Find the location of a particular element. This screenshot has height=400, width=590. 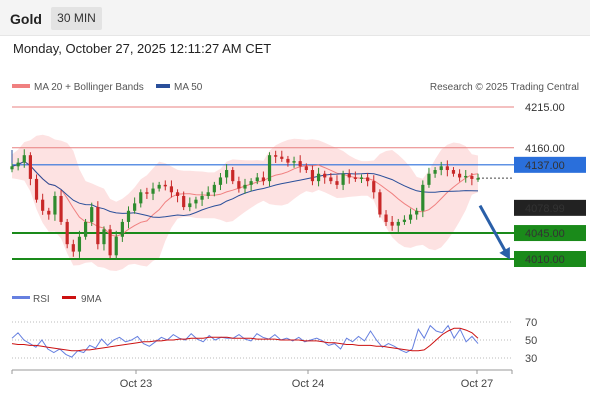

ma-bb-legend-label: MA 20 + Bollinger Bands is located at coordinates (89, 87).